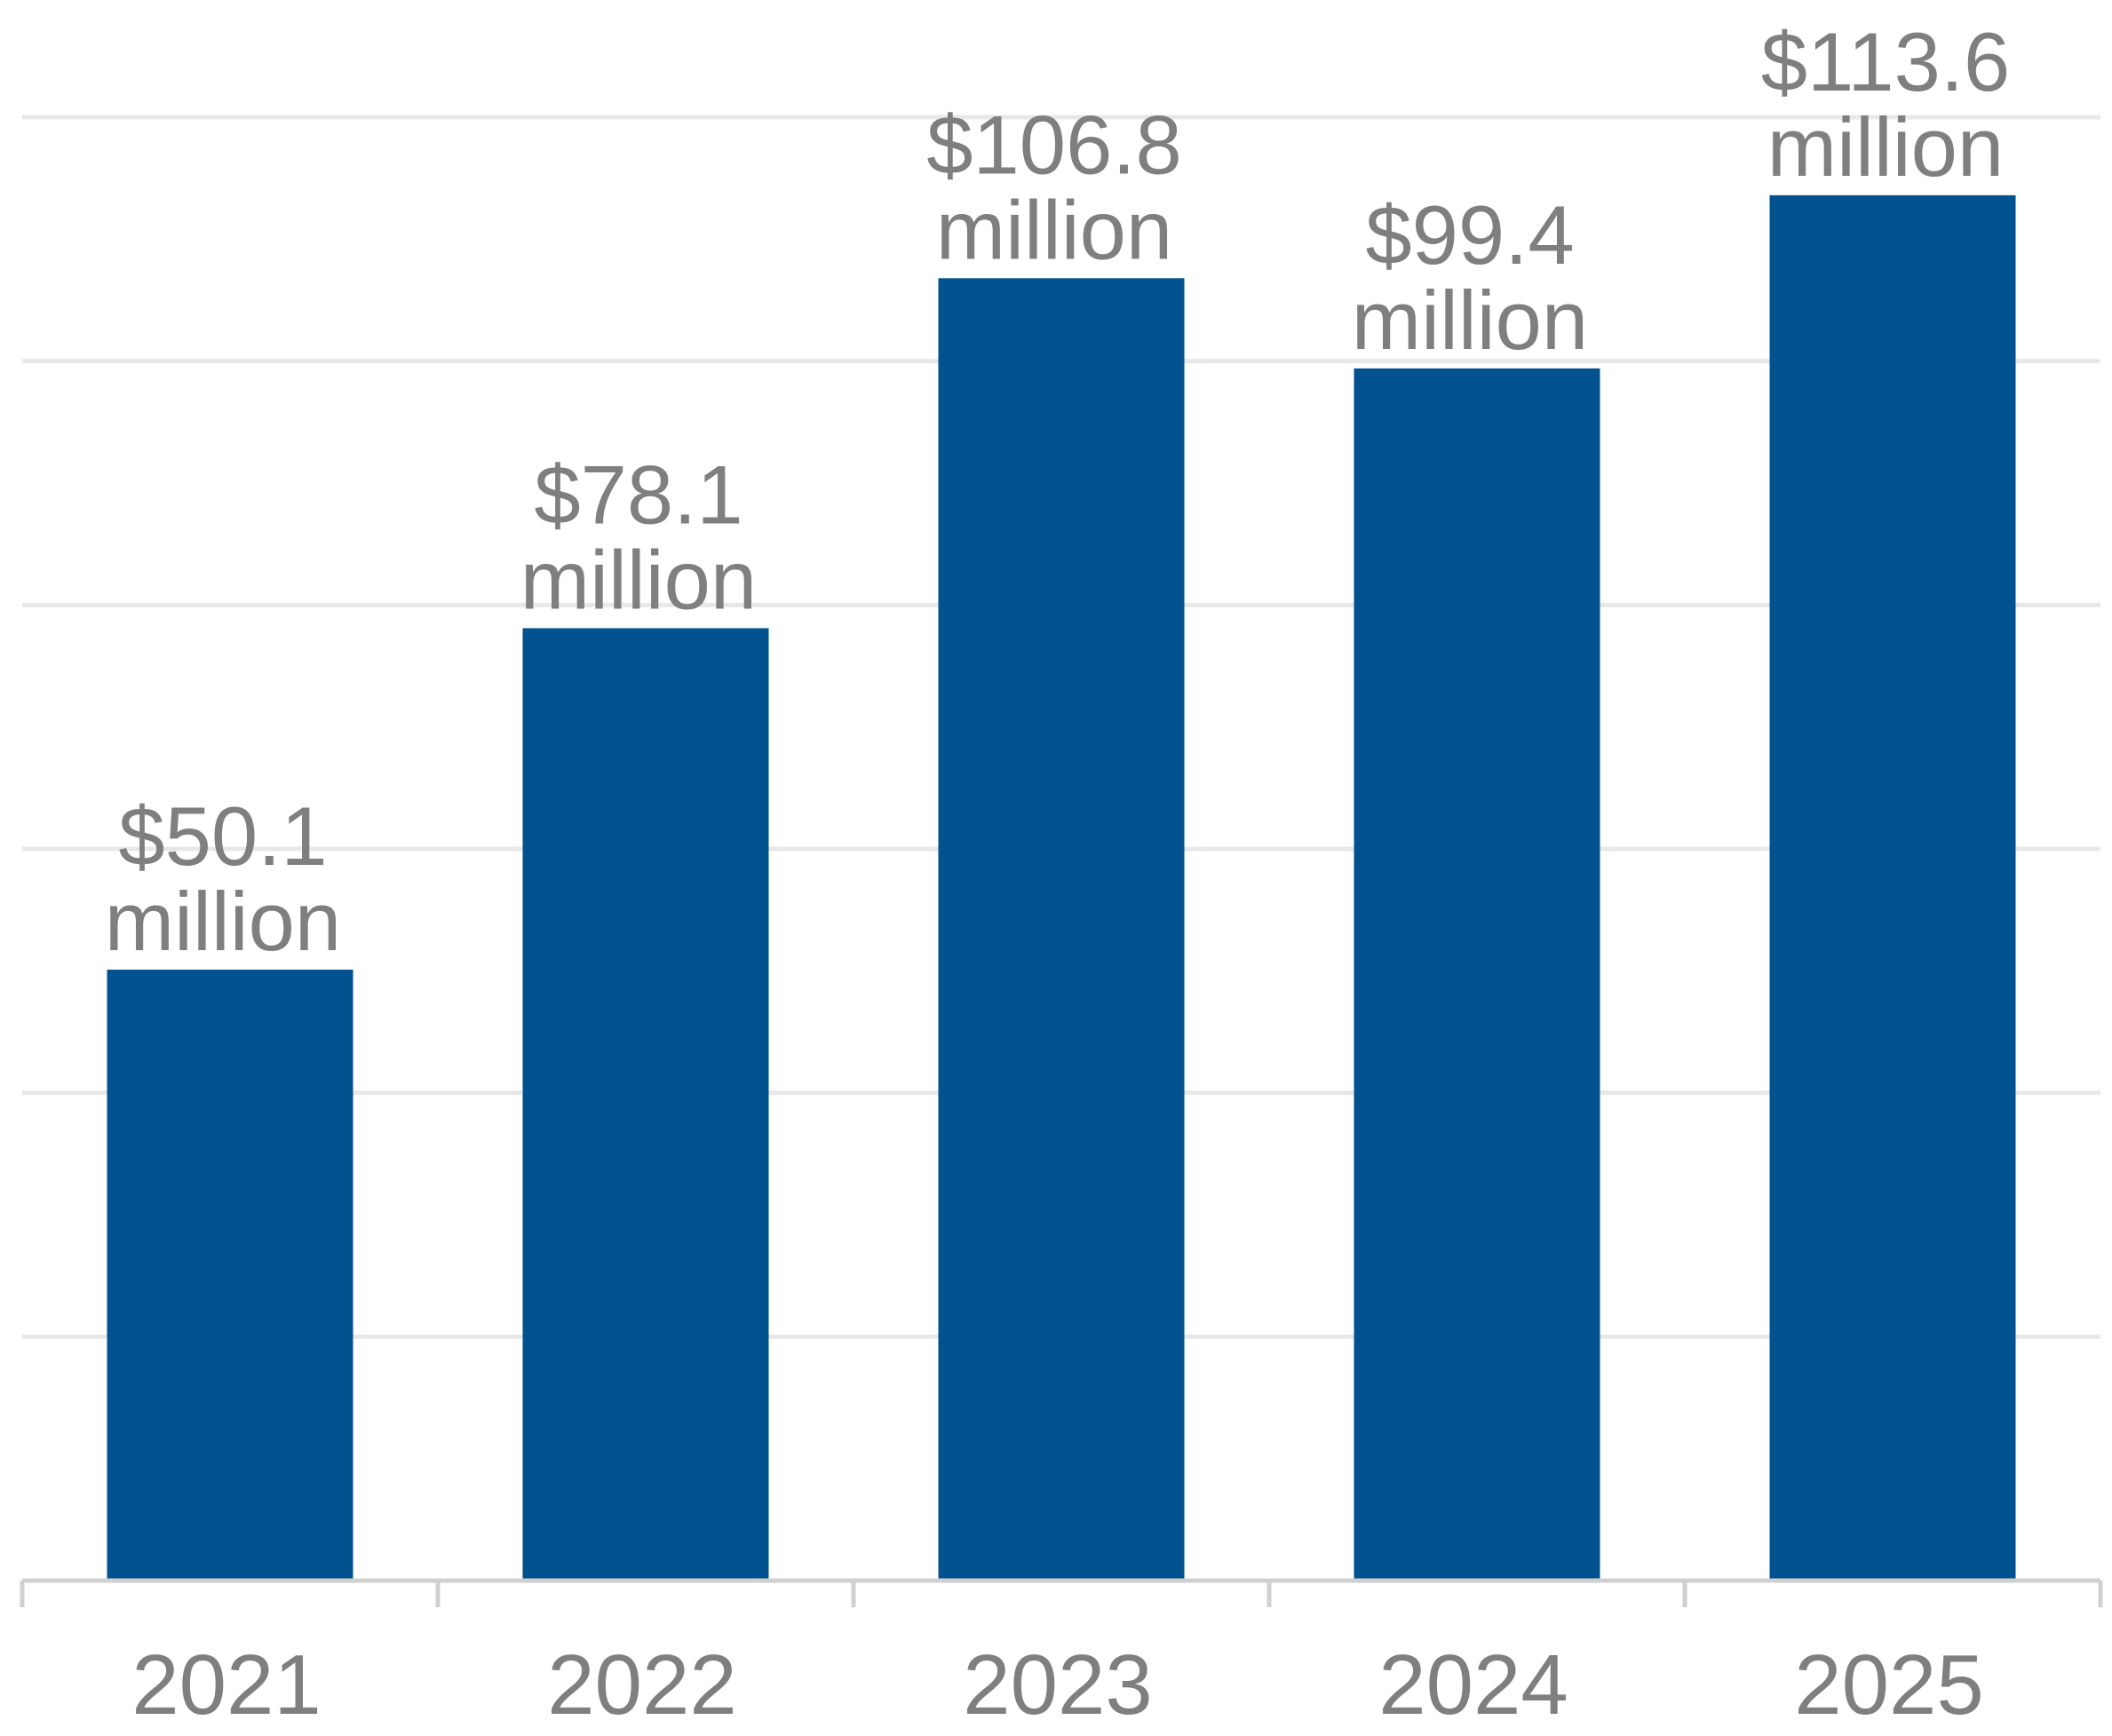 This screenshot has height=1736, width=2112. Describe the element at coordinates (1477, 974) in the screenshot. I see `bar-2024` at that location.